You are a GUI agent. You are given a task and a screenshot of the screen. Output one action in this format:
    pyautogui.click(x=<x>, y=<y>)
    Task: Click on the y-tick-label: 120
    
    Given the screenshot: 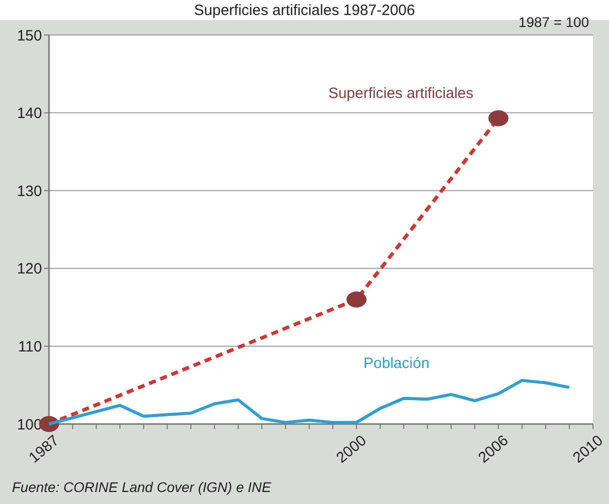 What is the action you would take?
    pyautogui.click(x=29, y=269)
    